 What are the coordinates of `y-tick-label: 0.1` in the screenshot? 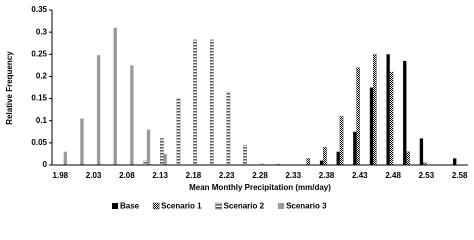 It's located at (42, 120).